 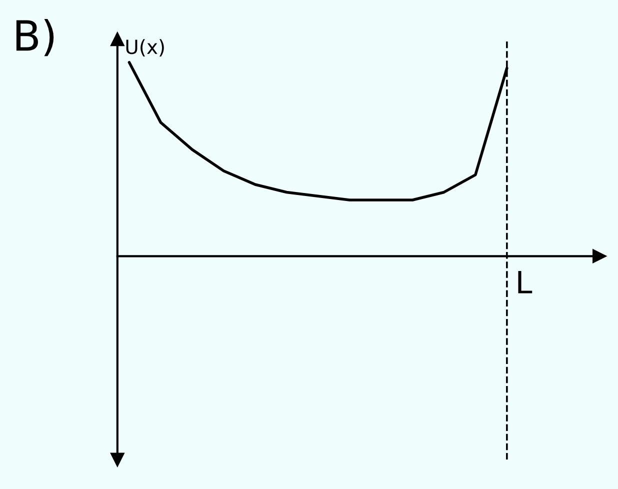 What do you see at coordinates (35, 37) in the screenshot?
I see `chart-title: B)` at bounding box center [35, 37].